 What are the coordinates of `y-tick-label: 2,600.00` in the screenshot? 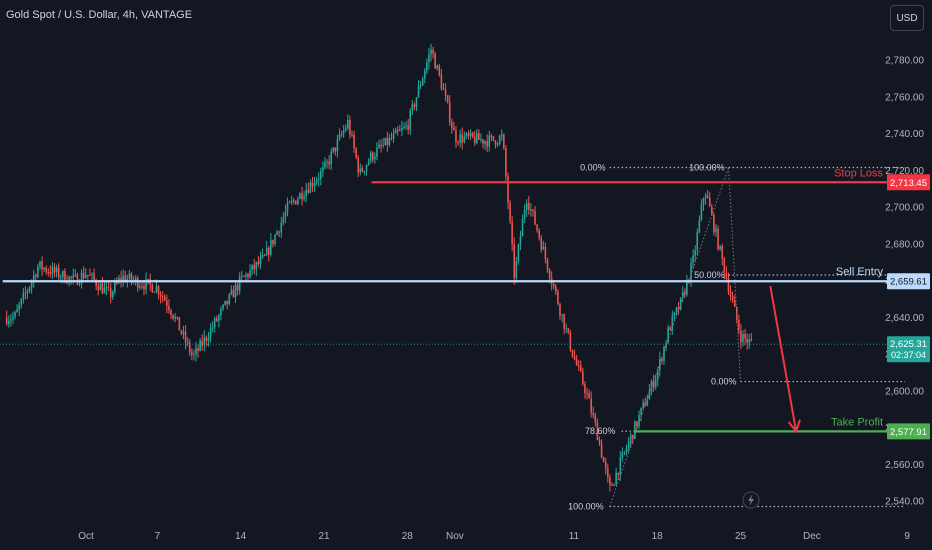 It's located at (904, 391).